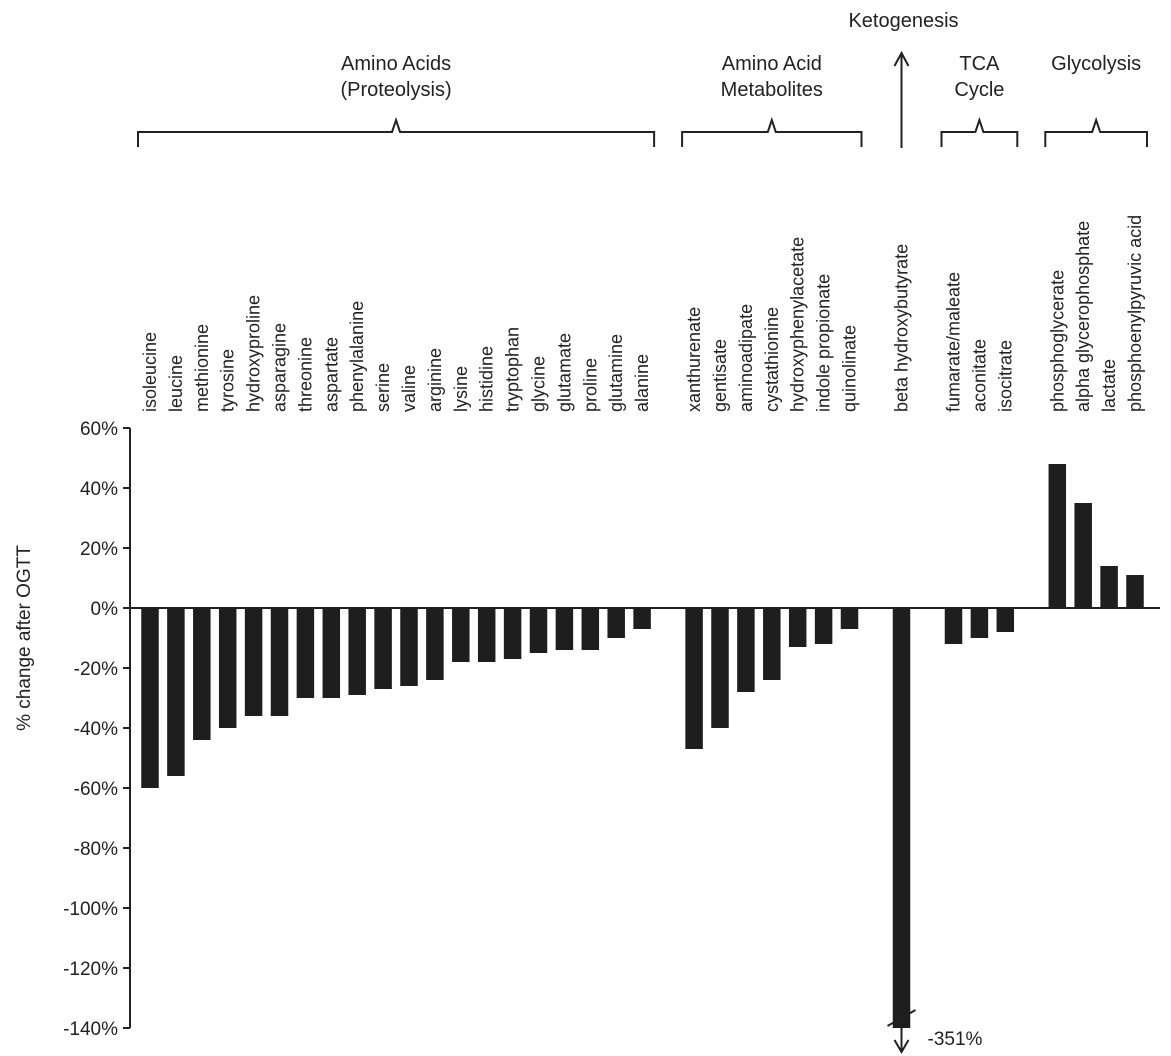 This screenshot has width=1171, height=1056. What do you see at coordinates (642, 383) in the screenshot?
I see `category-label-alanine: alanine` at bounding box center [642, 383].